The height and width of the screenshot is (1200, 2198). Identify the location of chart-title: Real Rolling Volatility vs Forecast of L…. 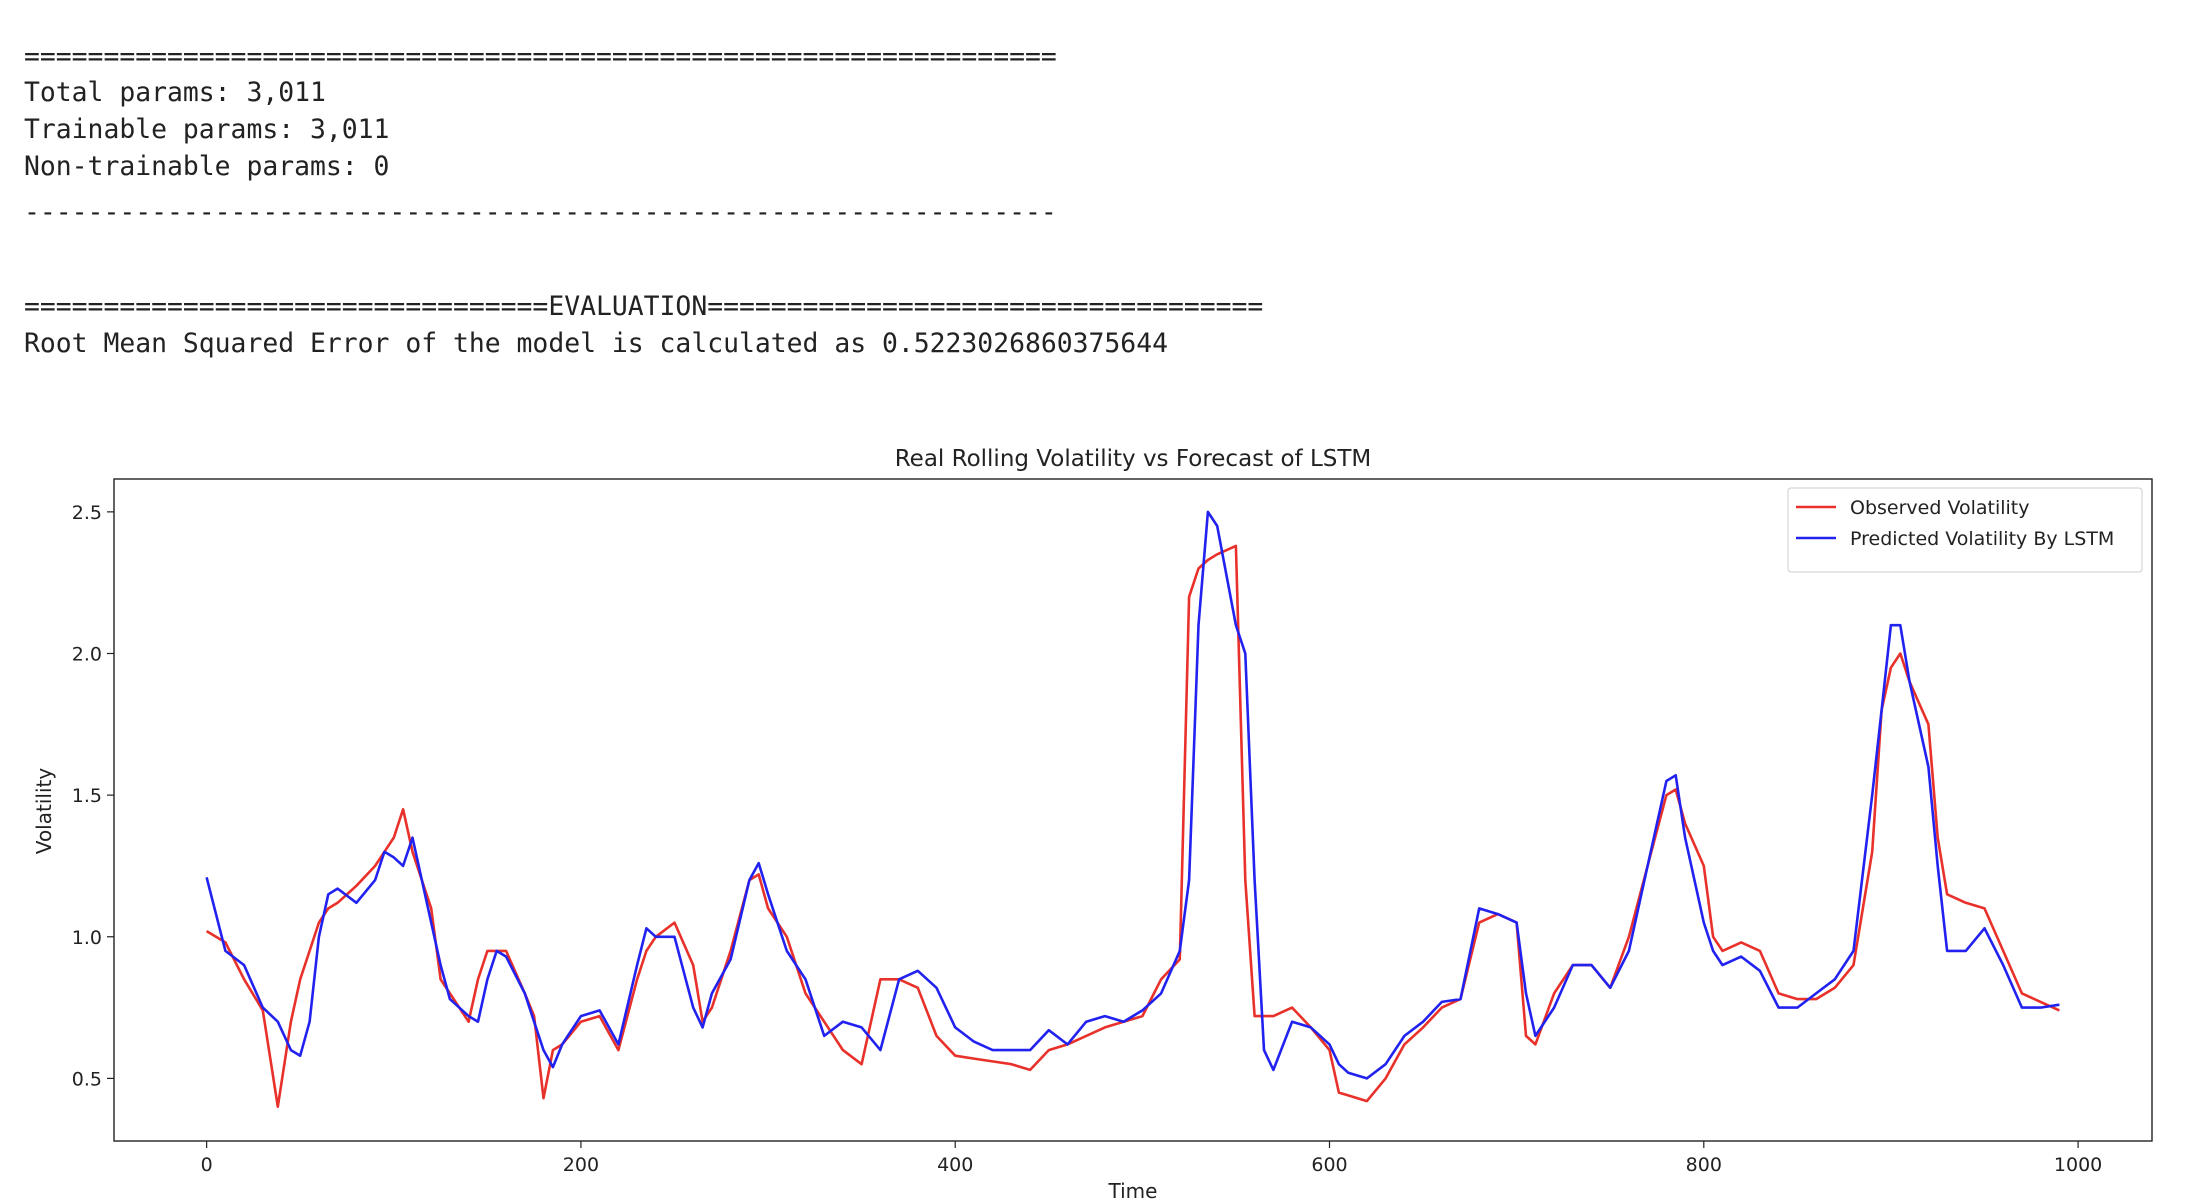
(1133, 459).